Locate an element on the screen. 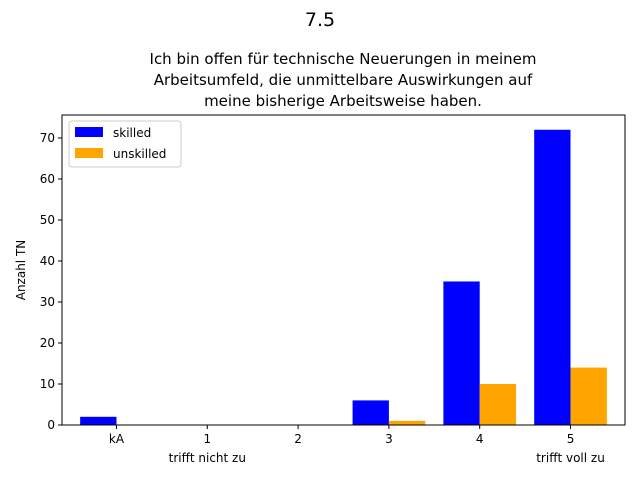 This screenshot has width=640, height=484. y-tick-label-50: 50 is located at coordinates (47, 220).